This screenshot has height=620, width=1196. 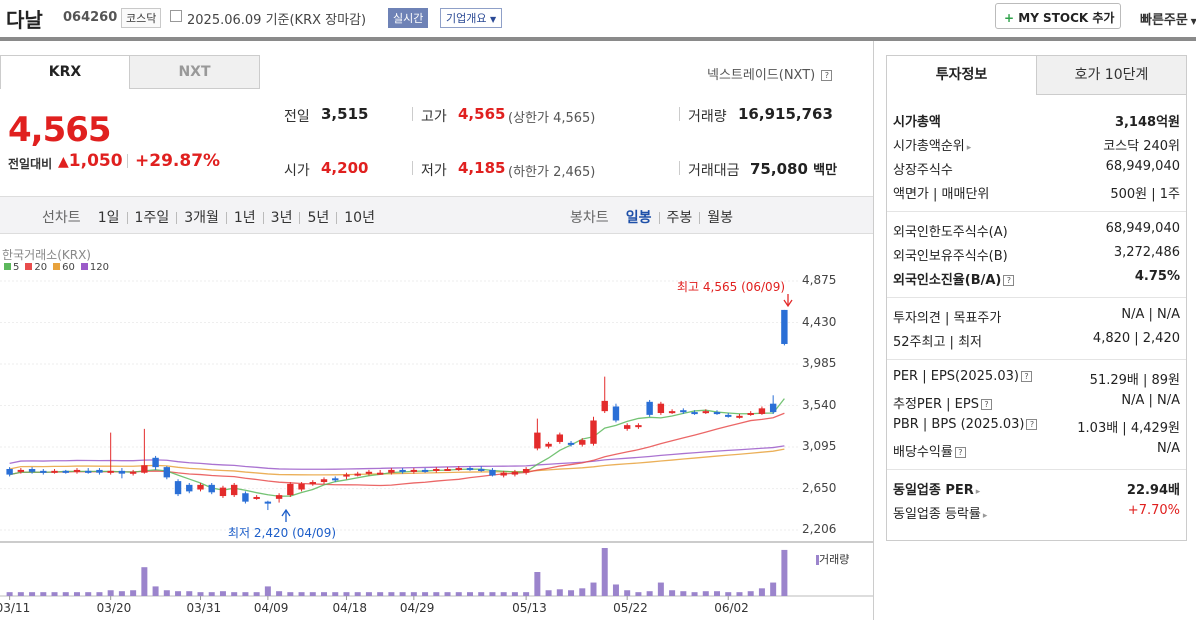 I want to click on volume-value: 16,915,763, so click(x=785, y=114).